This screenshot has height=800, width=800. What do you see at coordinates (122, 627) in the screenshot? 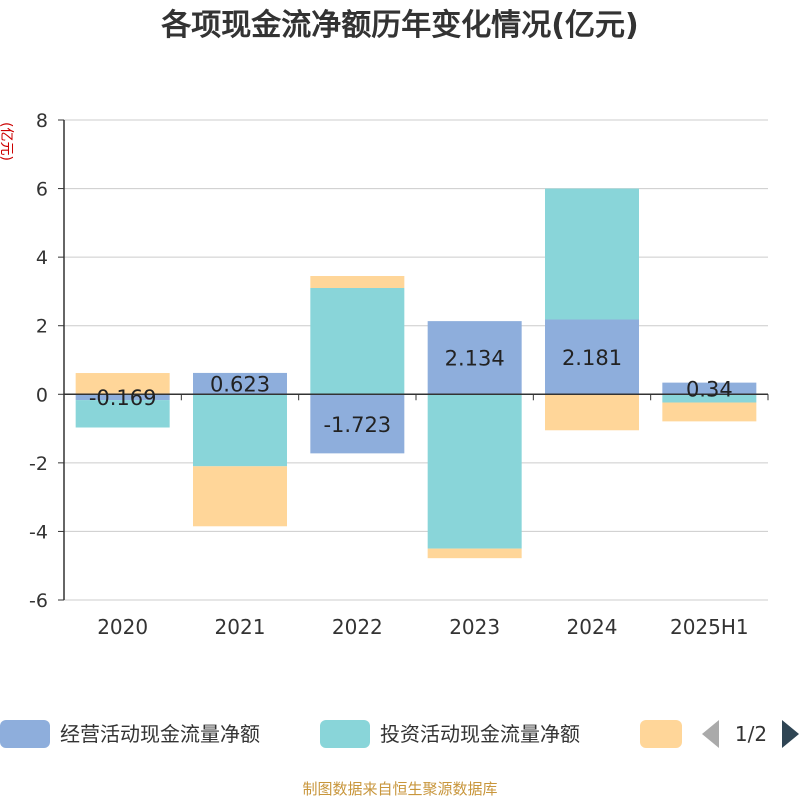
I see `x-tick-label: 2020` at bounding box center [122, 627].